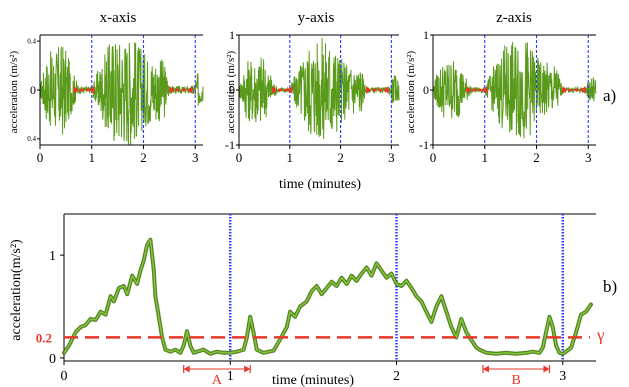  I want to click on z-axis-chart: z-axis acceleration (m/s²) 0 1 2 310-1, so click(501, 87).